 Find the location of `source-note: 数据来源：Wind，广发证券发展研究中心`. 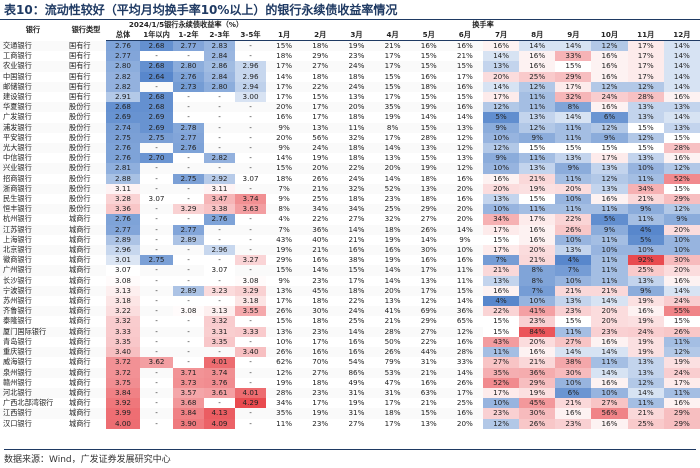

source-note: 数据来源：Wind，广发证券发展研究中心 is located at coordinates (350, 457).